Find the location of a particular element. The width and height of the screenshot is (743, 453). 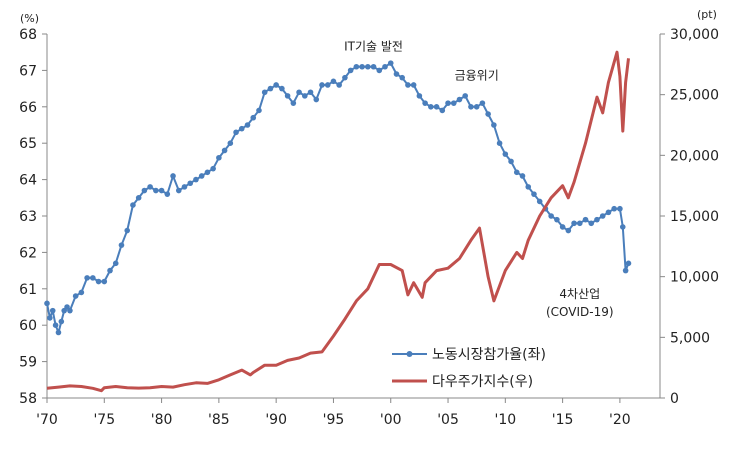

legend-marker-labor-participation is located at coordinates (409, 354).